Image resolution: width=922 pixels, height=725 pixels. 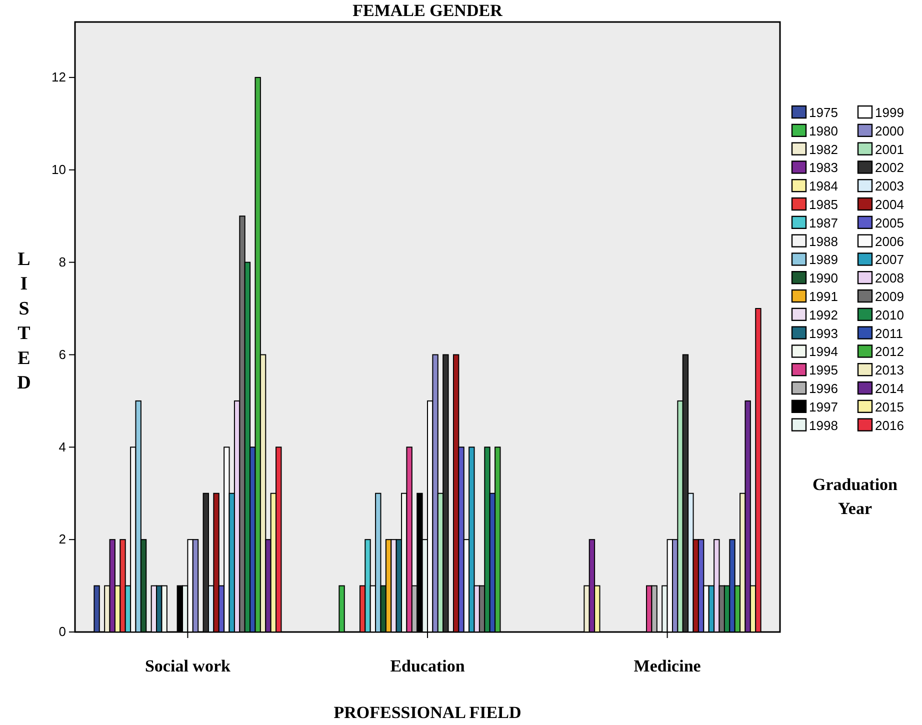 I want to click on legend-label: 2016, so click(x=889, y=425).